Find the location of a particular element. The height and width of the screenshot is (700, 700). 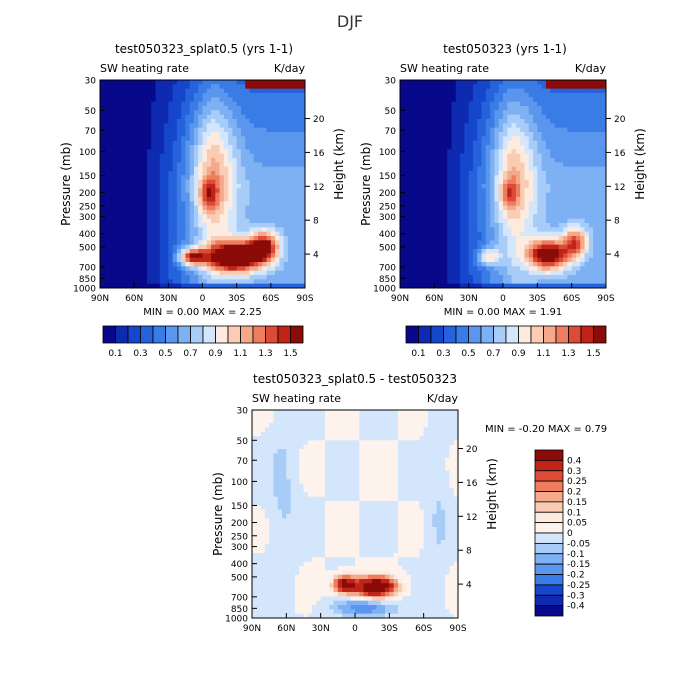

colorbar-swatch is located at coordinates (284, 334).